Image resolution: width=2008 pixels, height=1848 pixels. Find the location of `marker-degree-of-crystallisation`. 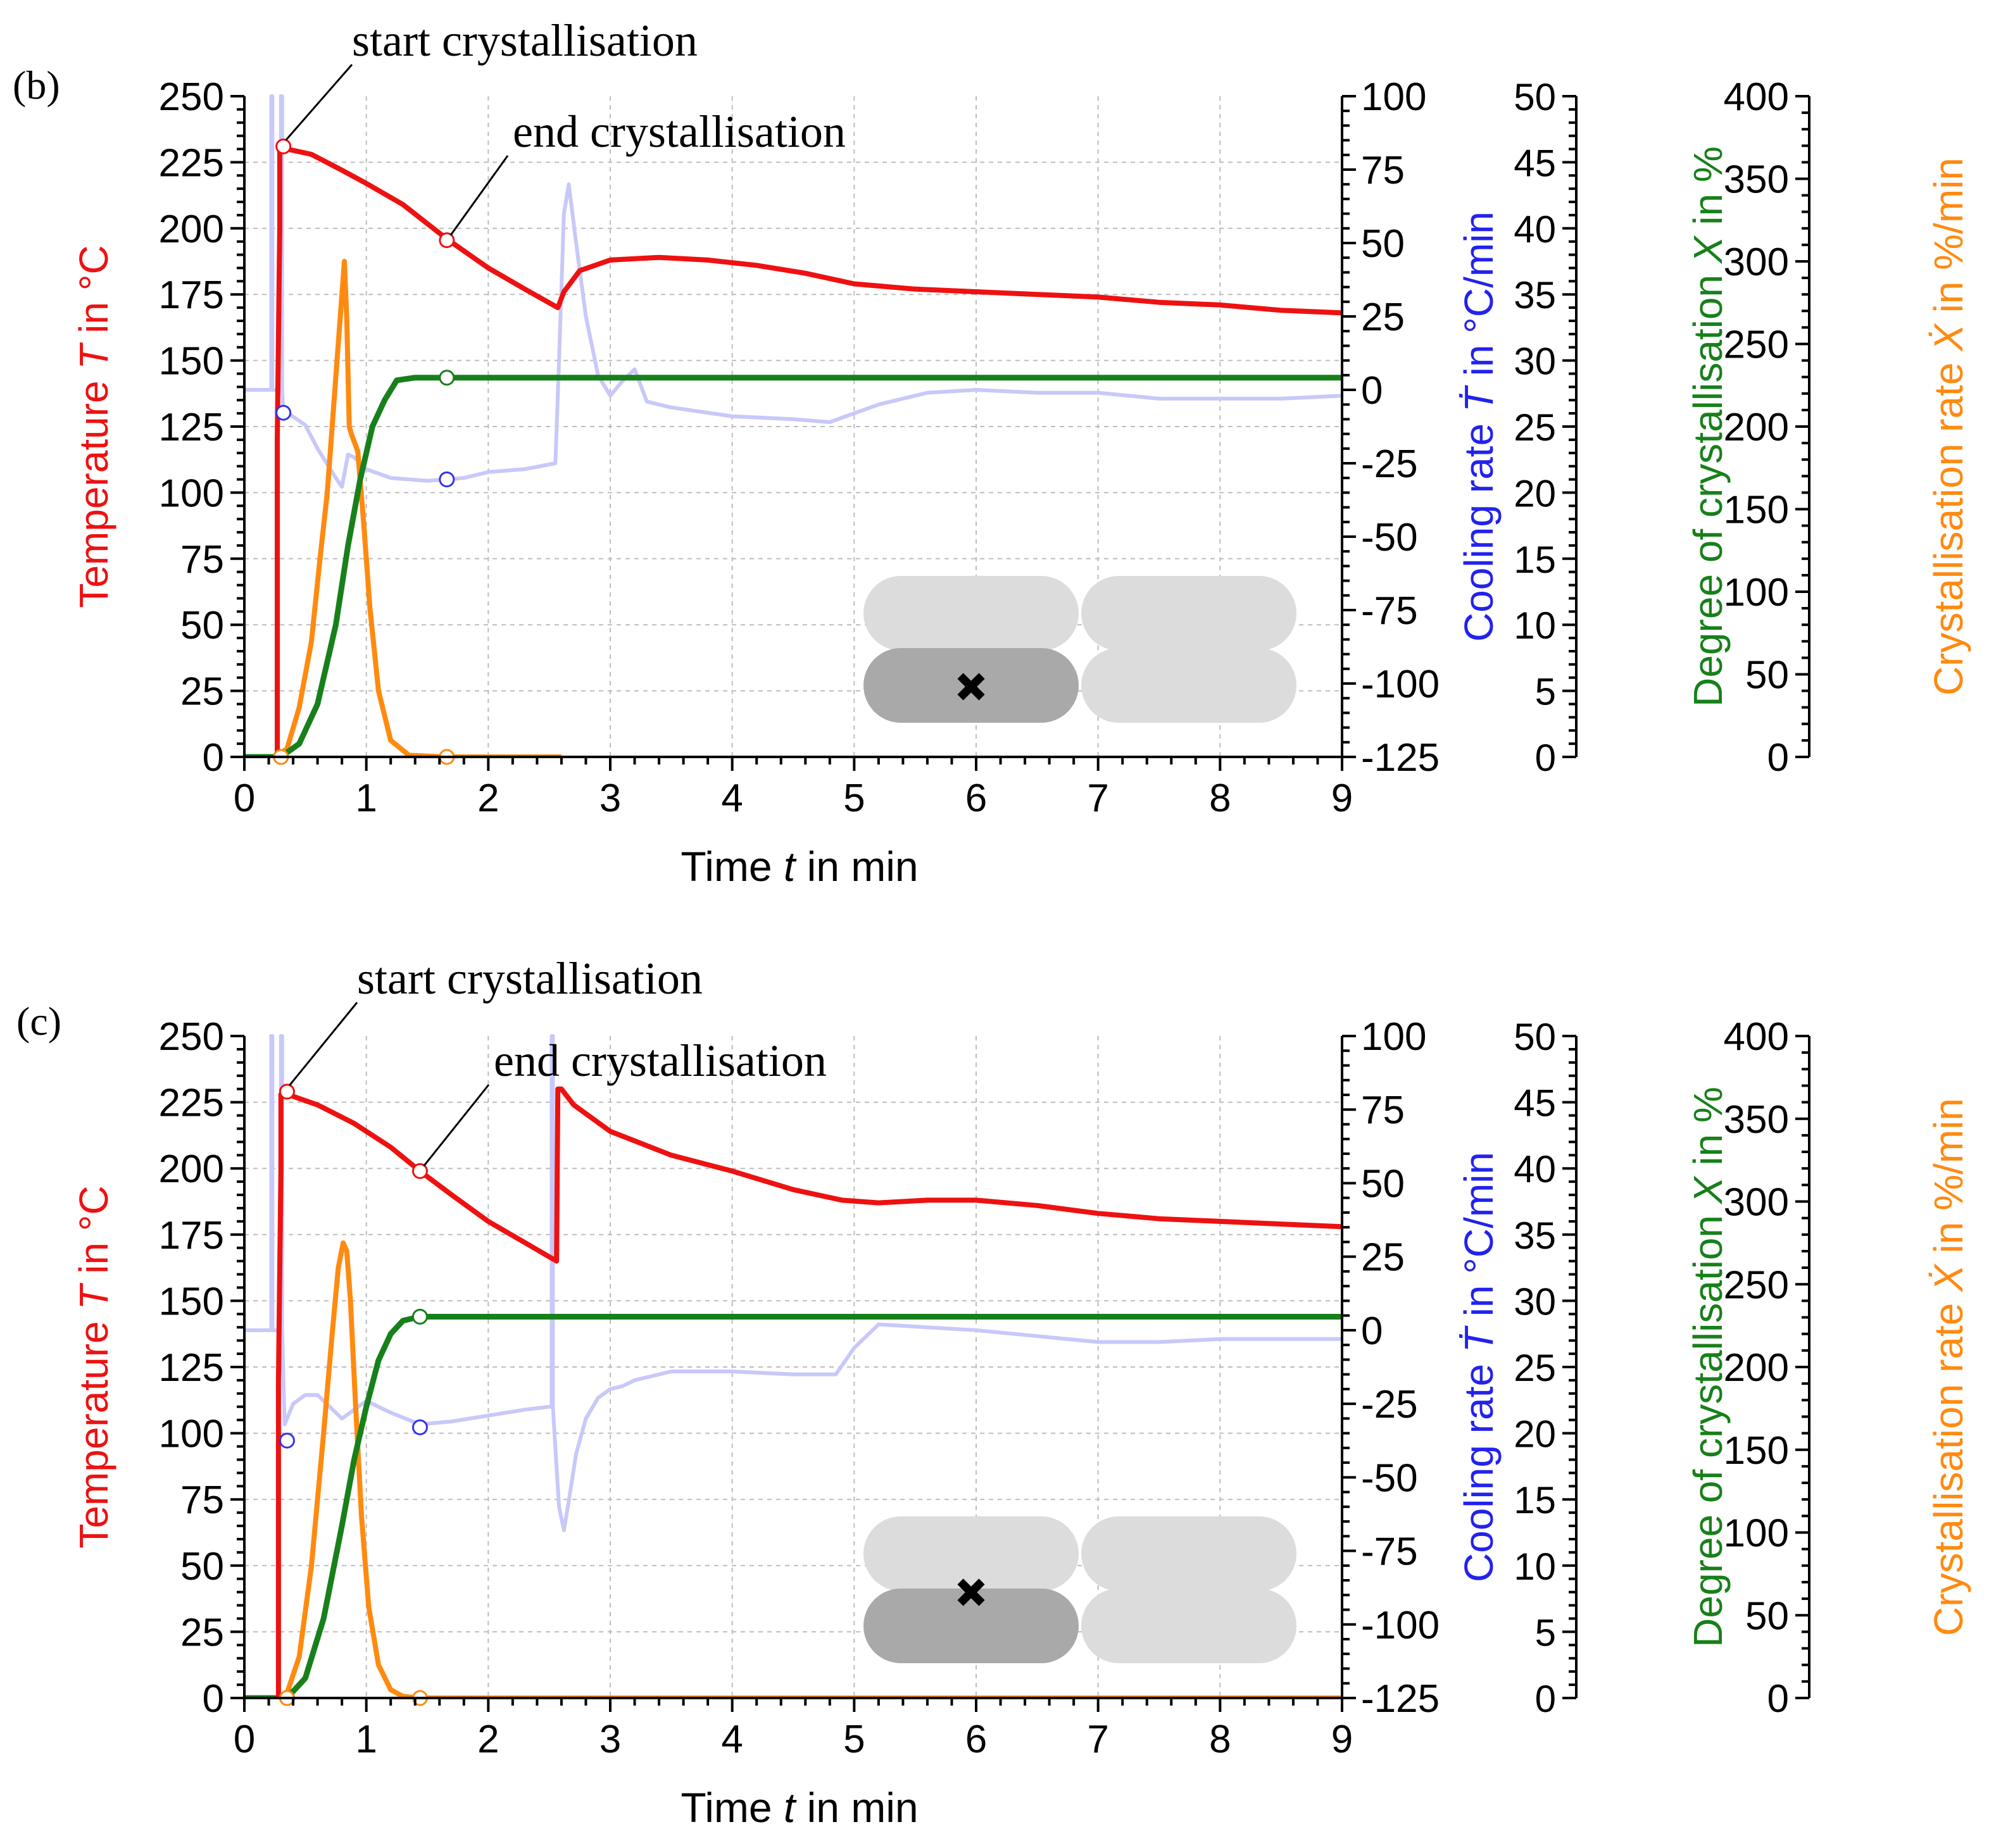

marker-degree-of-crystallisation is located at coordinates (447, 378).